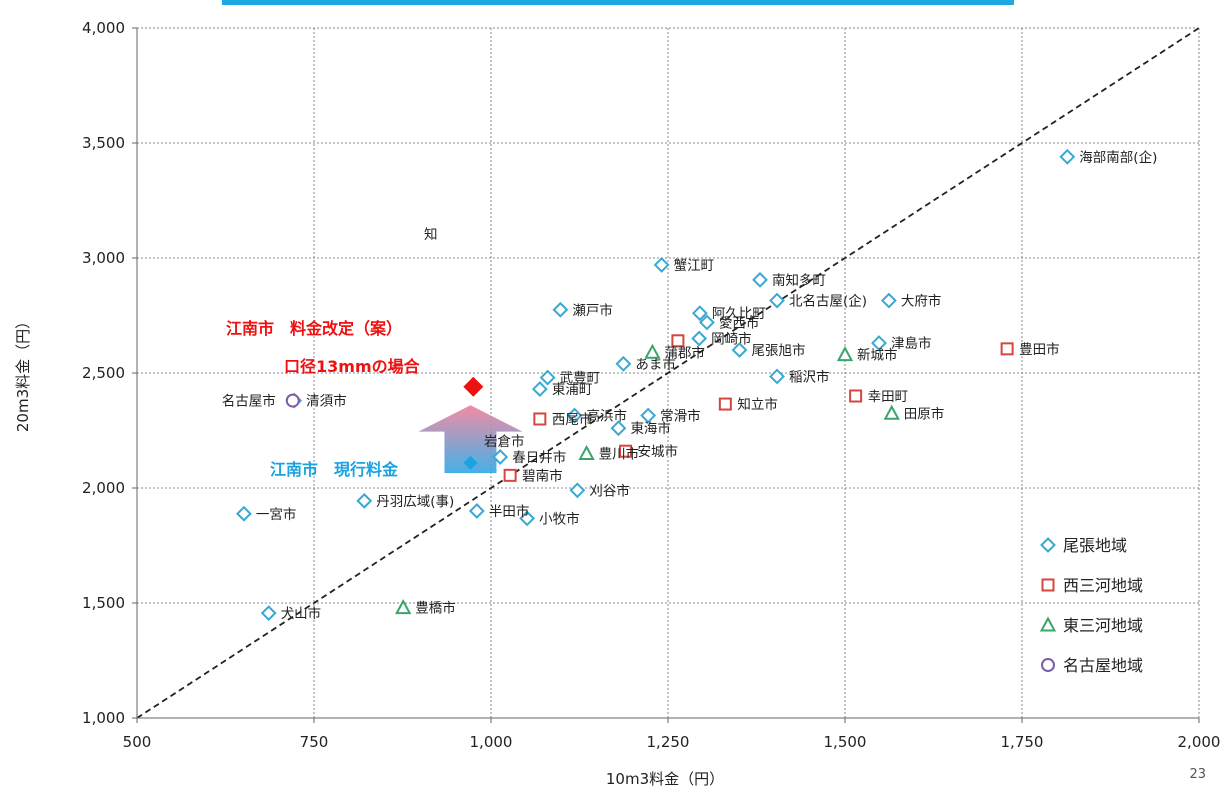 Image resolution: width=1229 pixels, height=792 pixels. What do you see at coordinates (828, 301) in the screenshot?
I see `data-label: 北名古屋(企)` at bounding box center [828, 301].